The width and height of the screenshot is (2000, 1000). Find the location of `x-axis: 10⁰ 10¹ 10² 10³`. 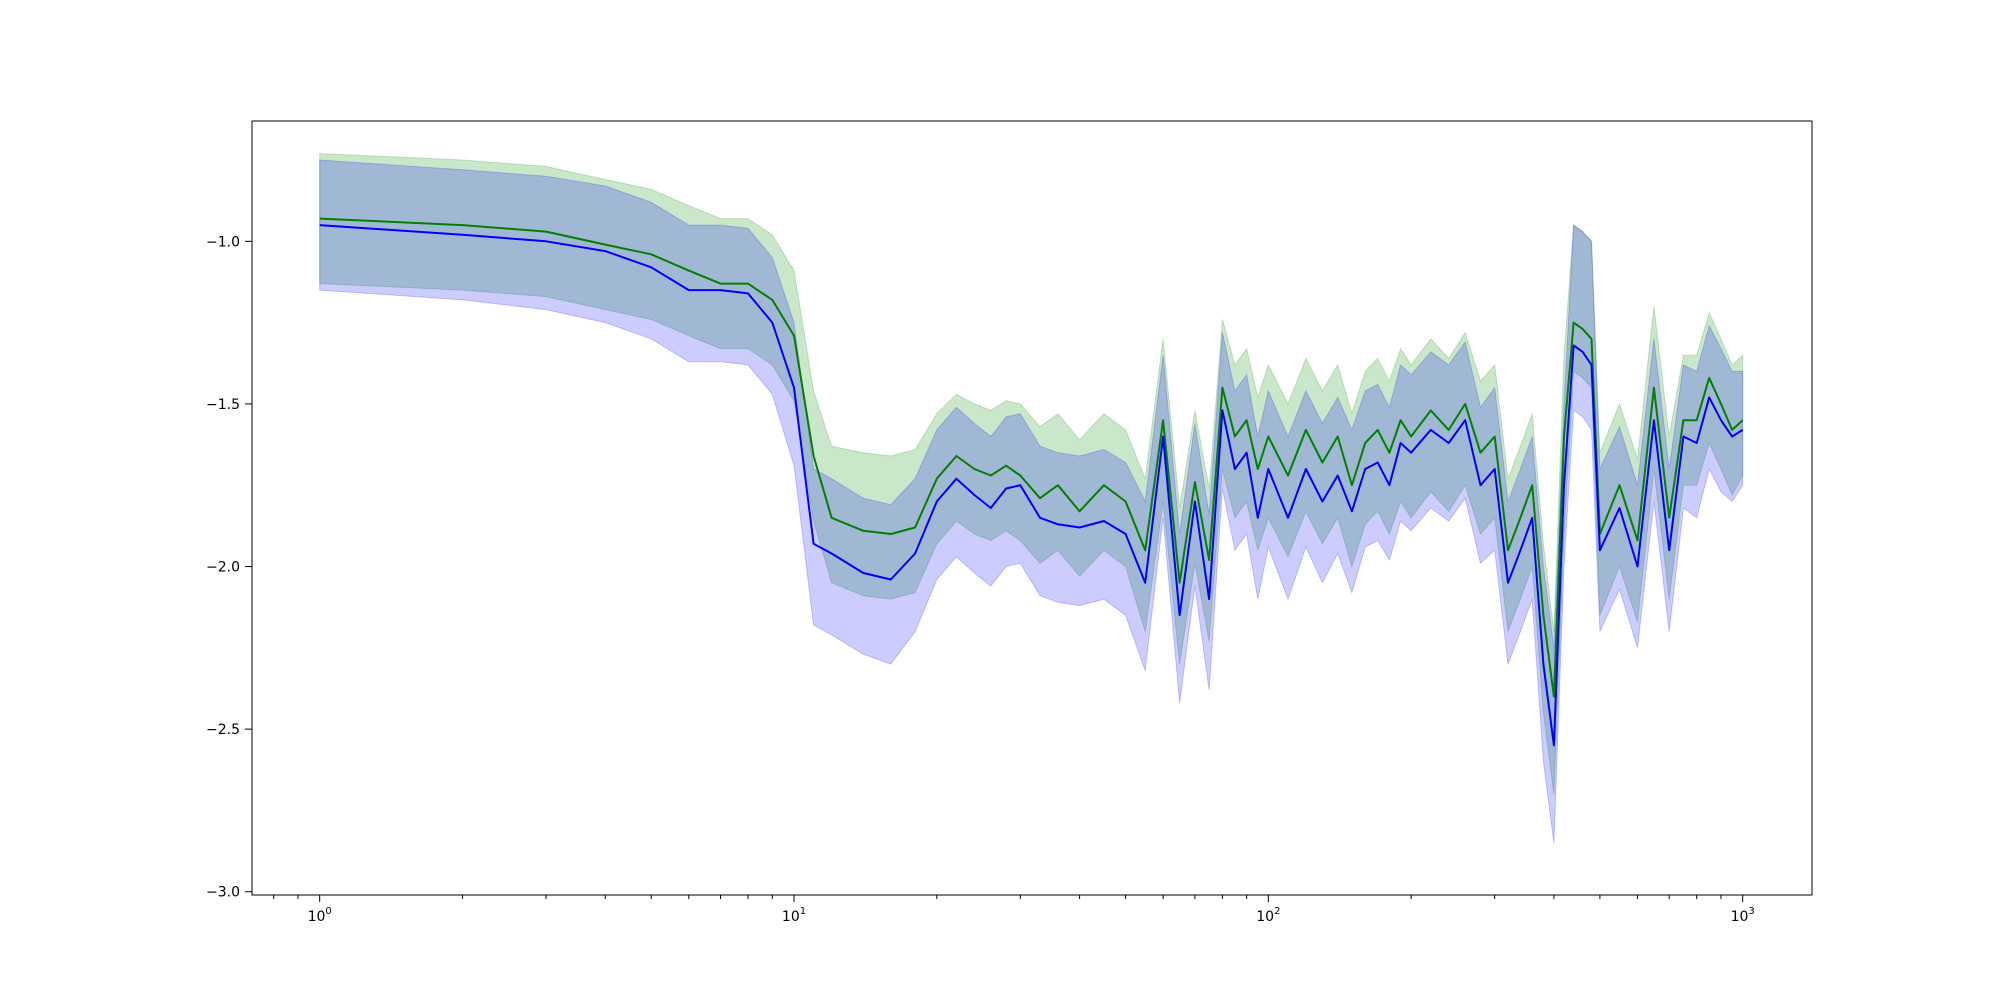

x-axis: 10⁰ 10¹ 10² 10³ is located at coordinates (1014, 910).